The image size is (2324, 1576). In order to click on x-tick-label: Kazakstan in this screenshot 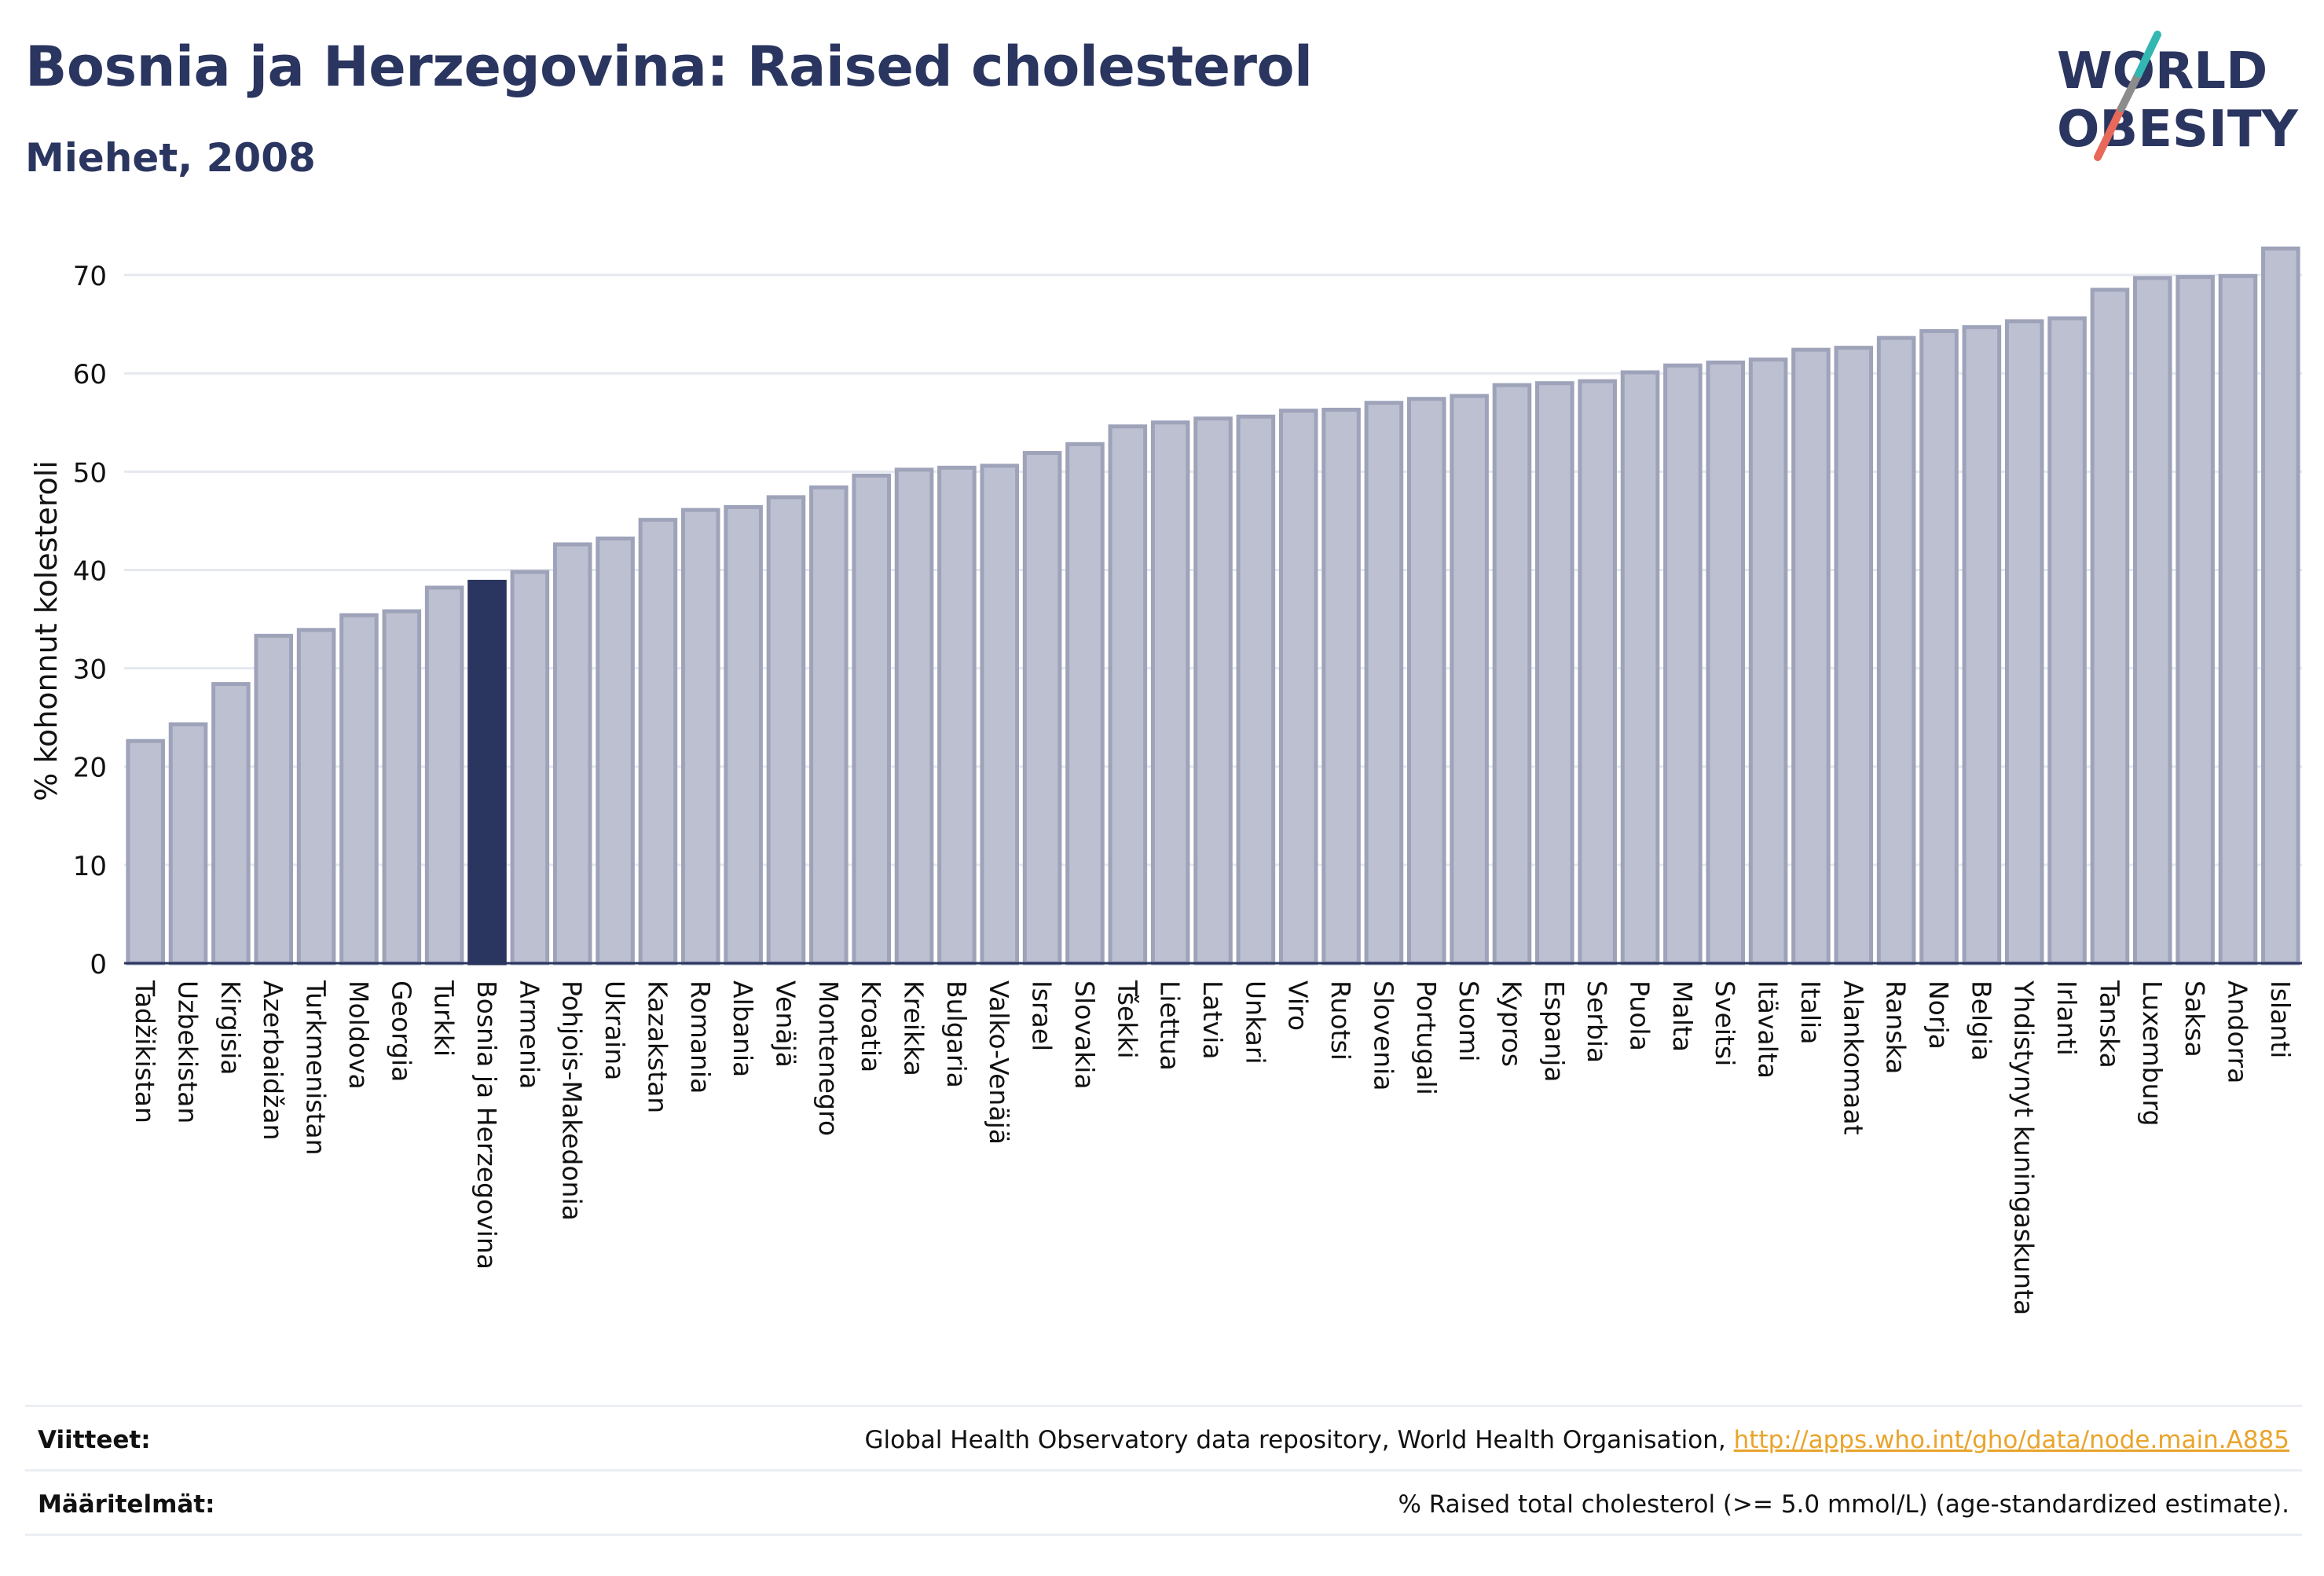, I will do `click(657, 1046)`.